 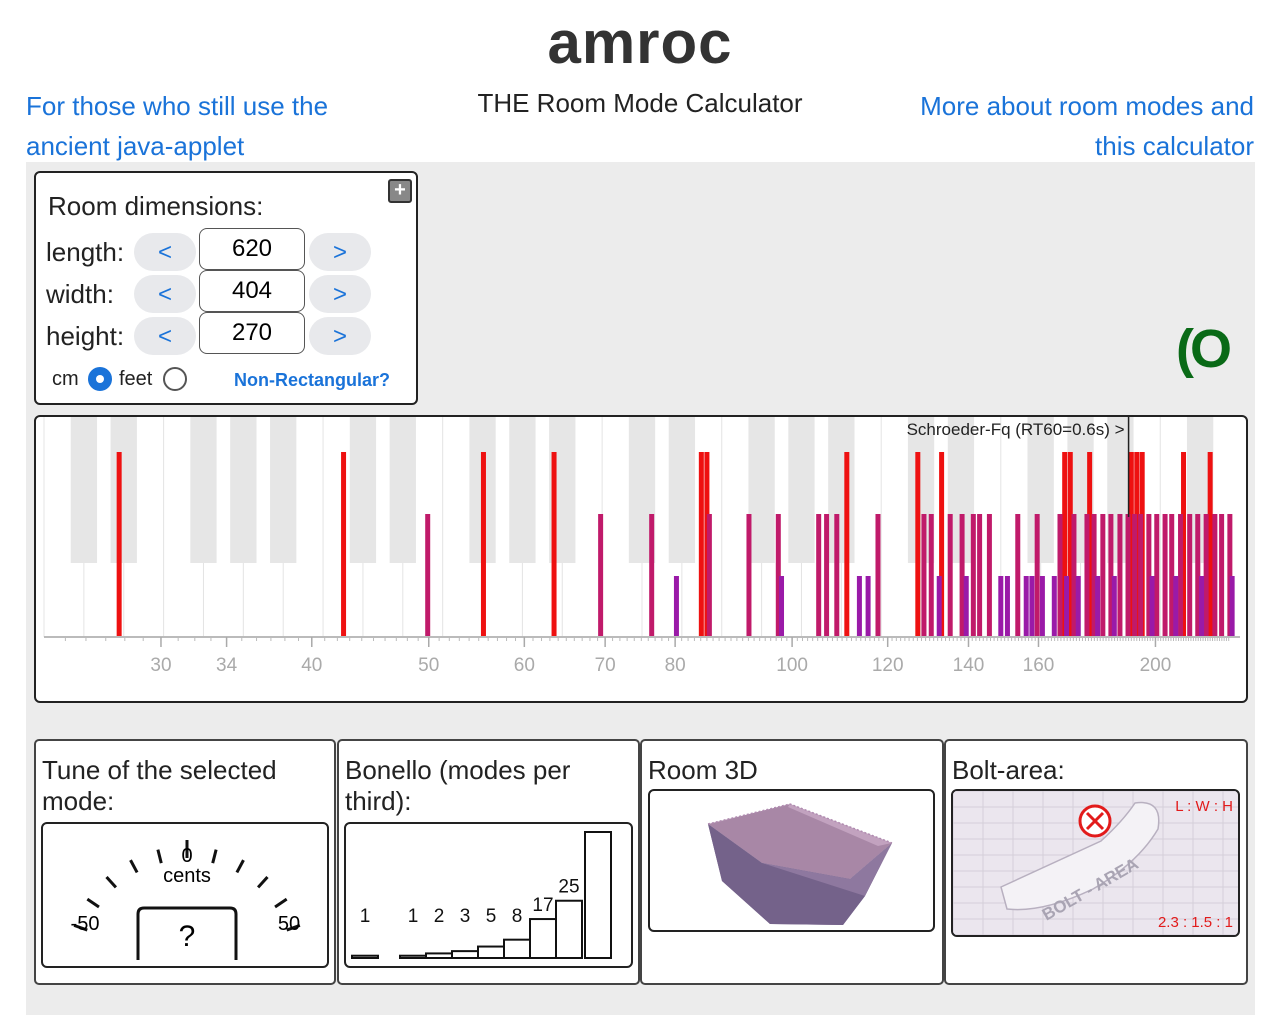 What do you see at coordinates (252, 249) in the screenshot?
I see `length-input` at bounding box center [252, 249].